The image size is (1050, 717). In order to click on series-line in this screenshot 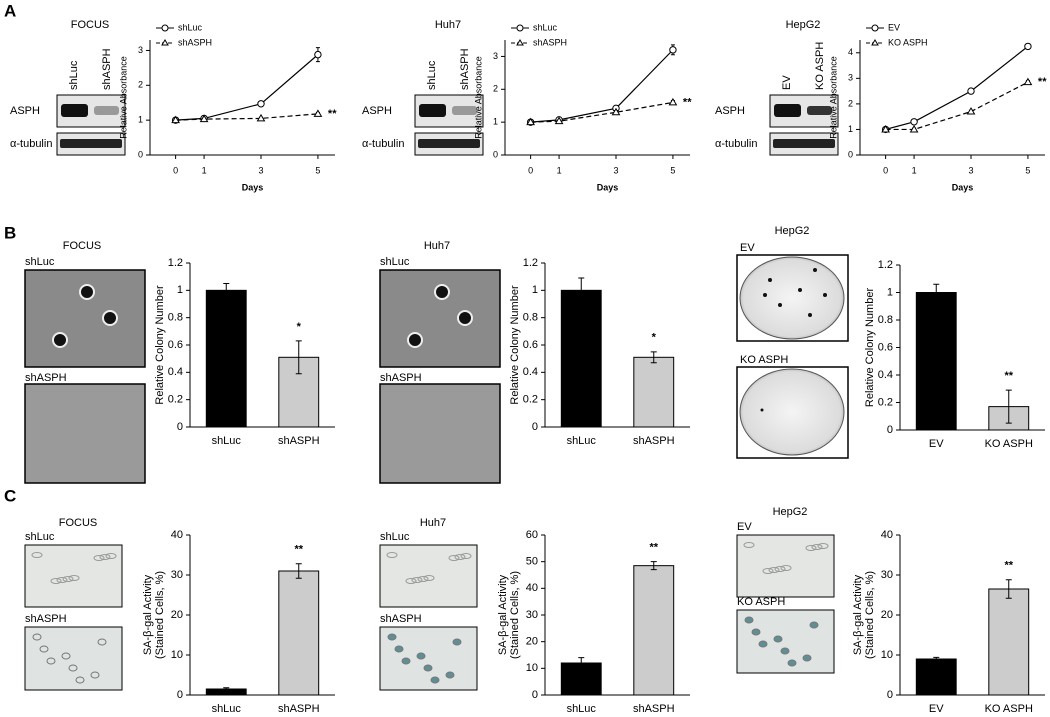, I will do `click(247, 87)`.